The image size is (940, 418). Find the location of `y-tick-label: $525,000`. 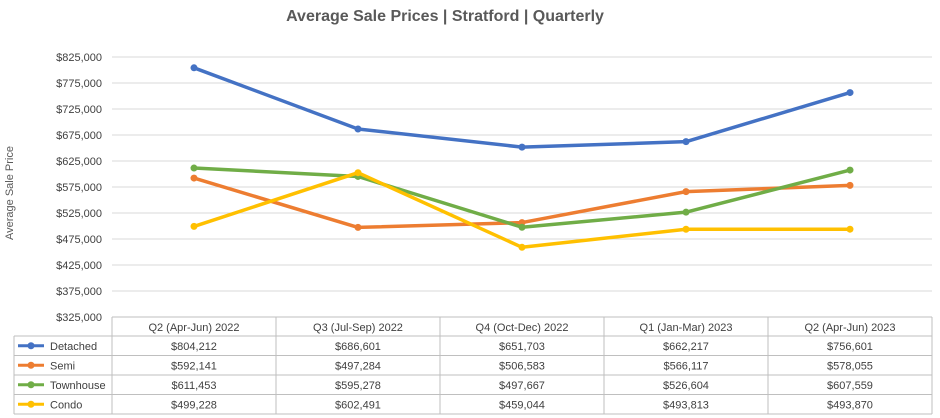

y-tick-label: $525,000 is located at coordinates (79, 214).